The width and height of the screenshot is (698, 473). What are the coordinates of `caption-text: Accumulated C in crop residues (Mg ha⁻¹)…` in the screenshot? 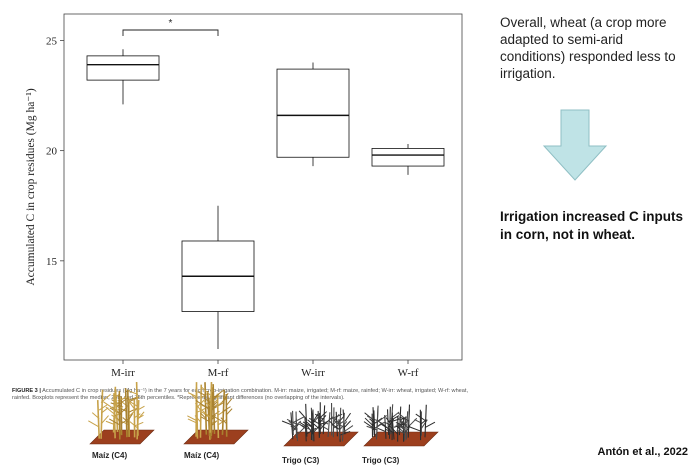 It's located at (240, 395).